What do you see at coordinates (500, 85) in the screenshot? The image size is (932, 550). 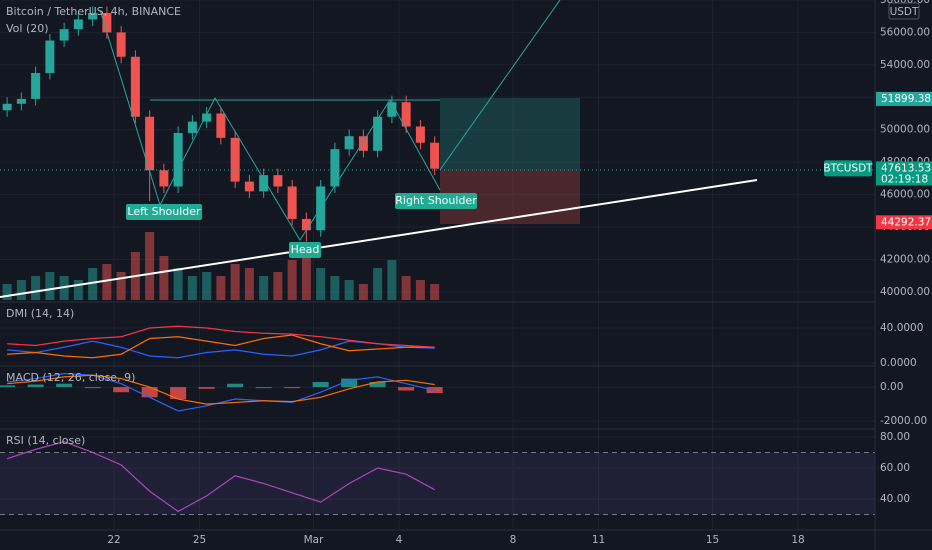 I see `projection-line` at bounding box center [500, 85].